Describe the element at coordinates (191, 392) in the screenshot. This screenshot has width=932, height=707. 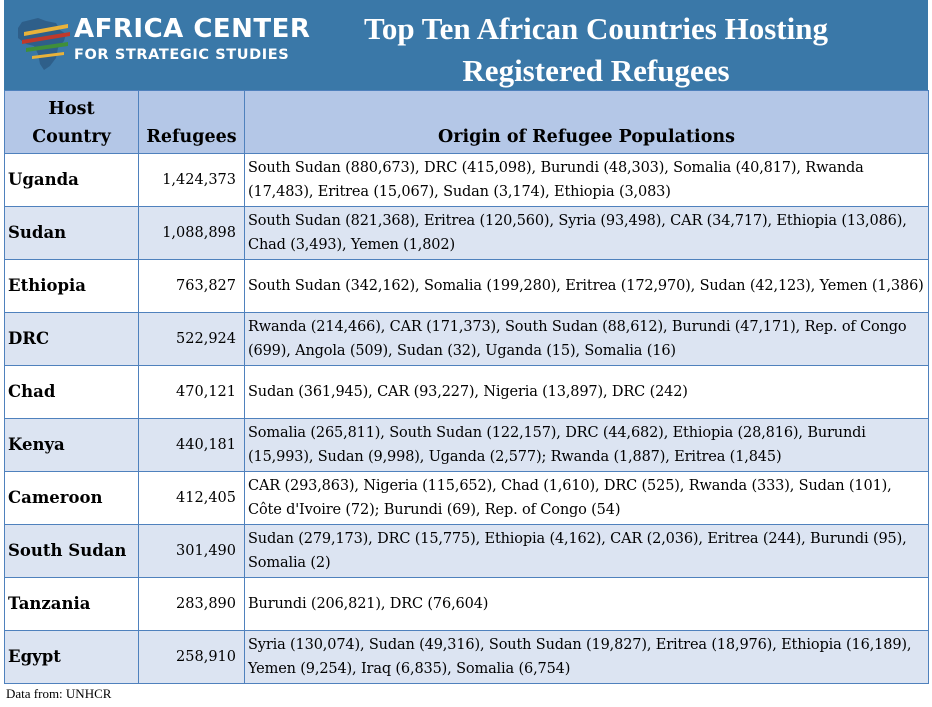
I see `refugee-count-cell: 470,121` at that location.